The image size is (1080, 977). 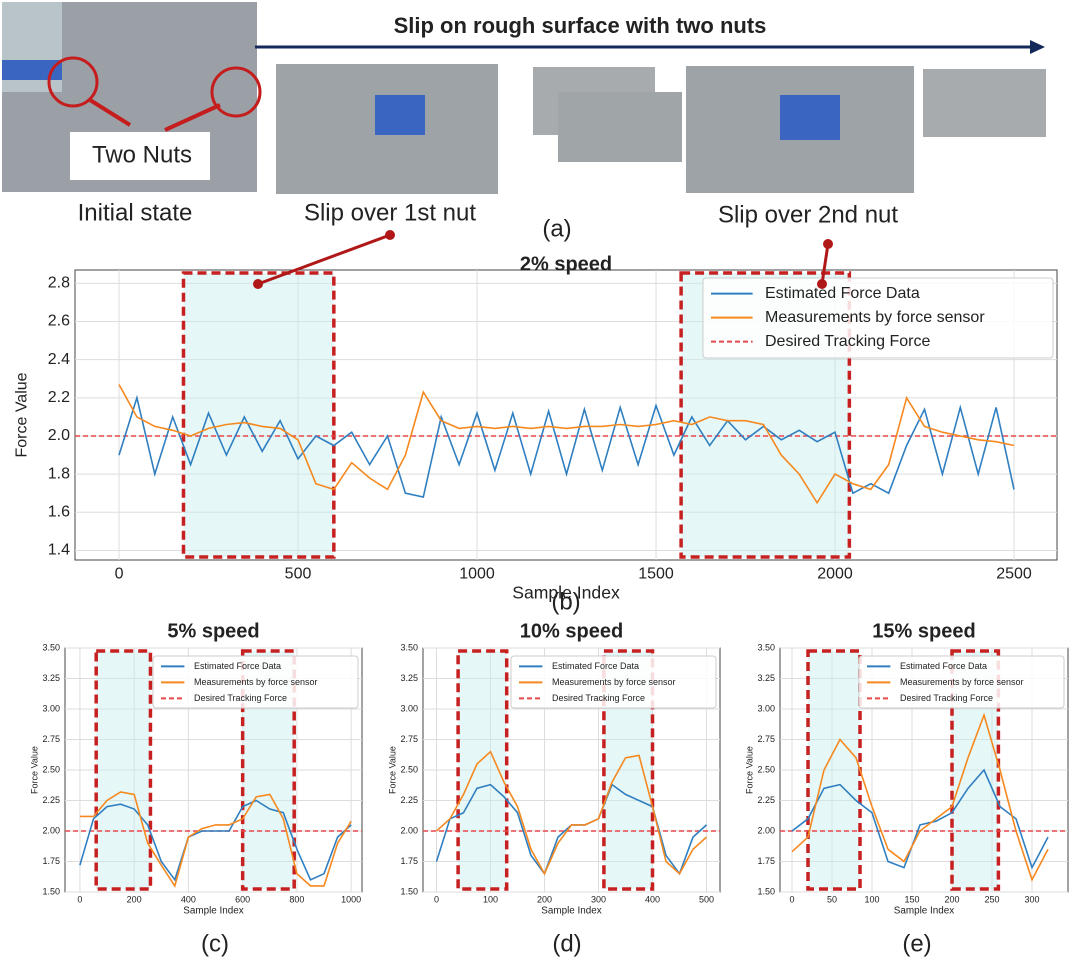 I want to click on x-tick-label: 300, so click(x=1031, y=899).